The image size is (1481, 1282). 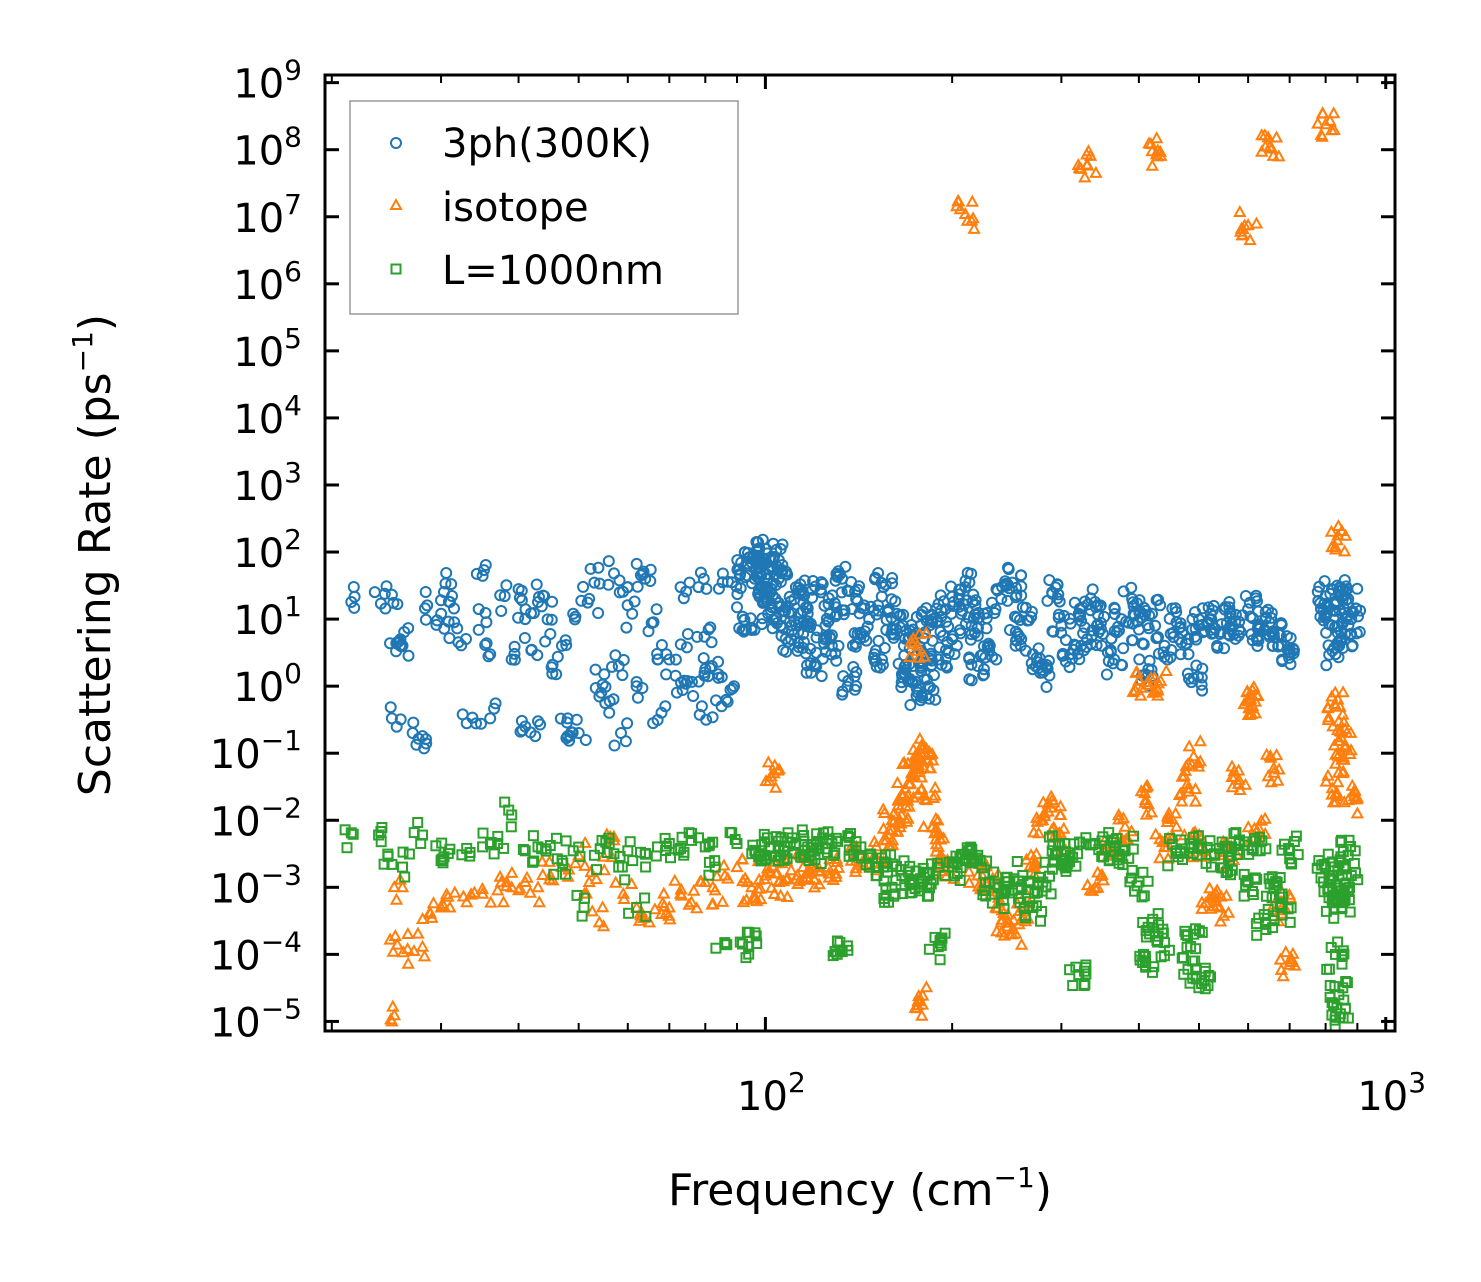 What do you see at coordinates (267, 148) in the screenshot?
I see `y-tick-label: 10⁸` at bounding box center [267, 148].